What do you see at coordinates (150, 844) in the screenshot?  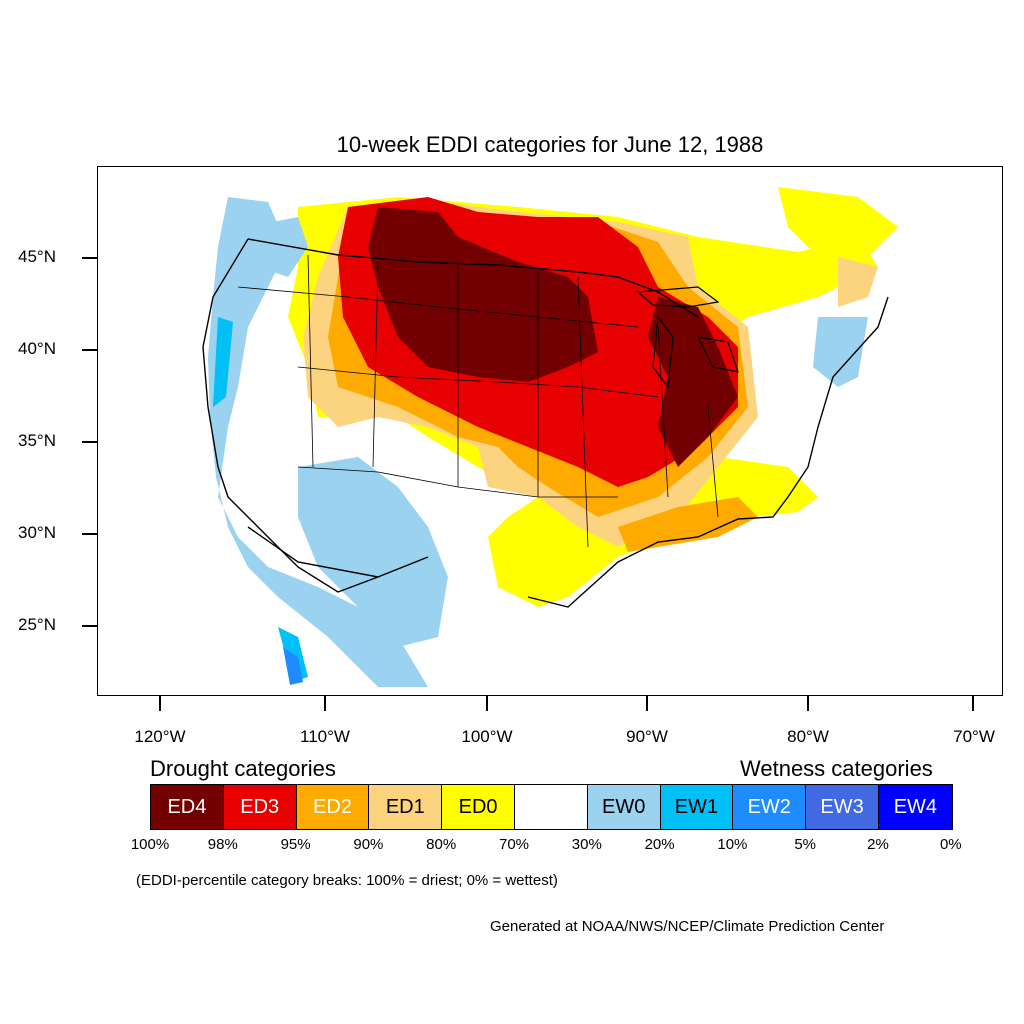 I see `percentile-label: 100%` at bounding box center [150, 844].